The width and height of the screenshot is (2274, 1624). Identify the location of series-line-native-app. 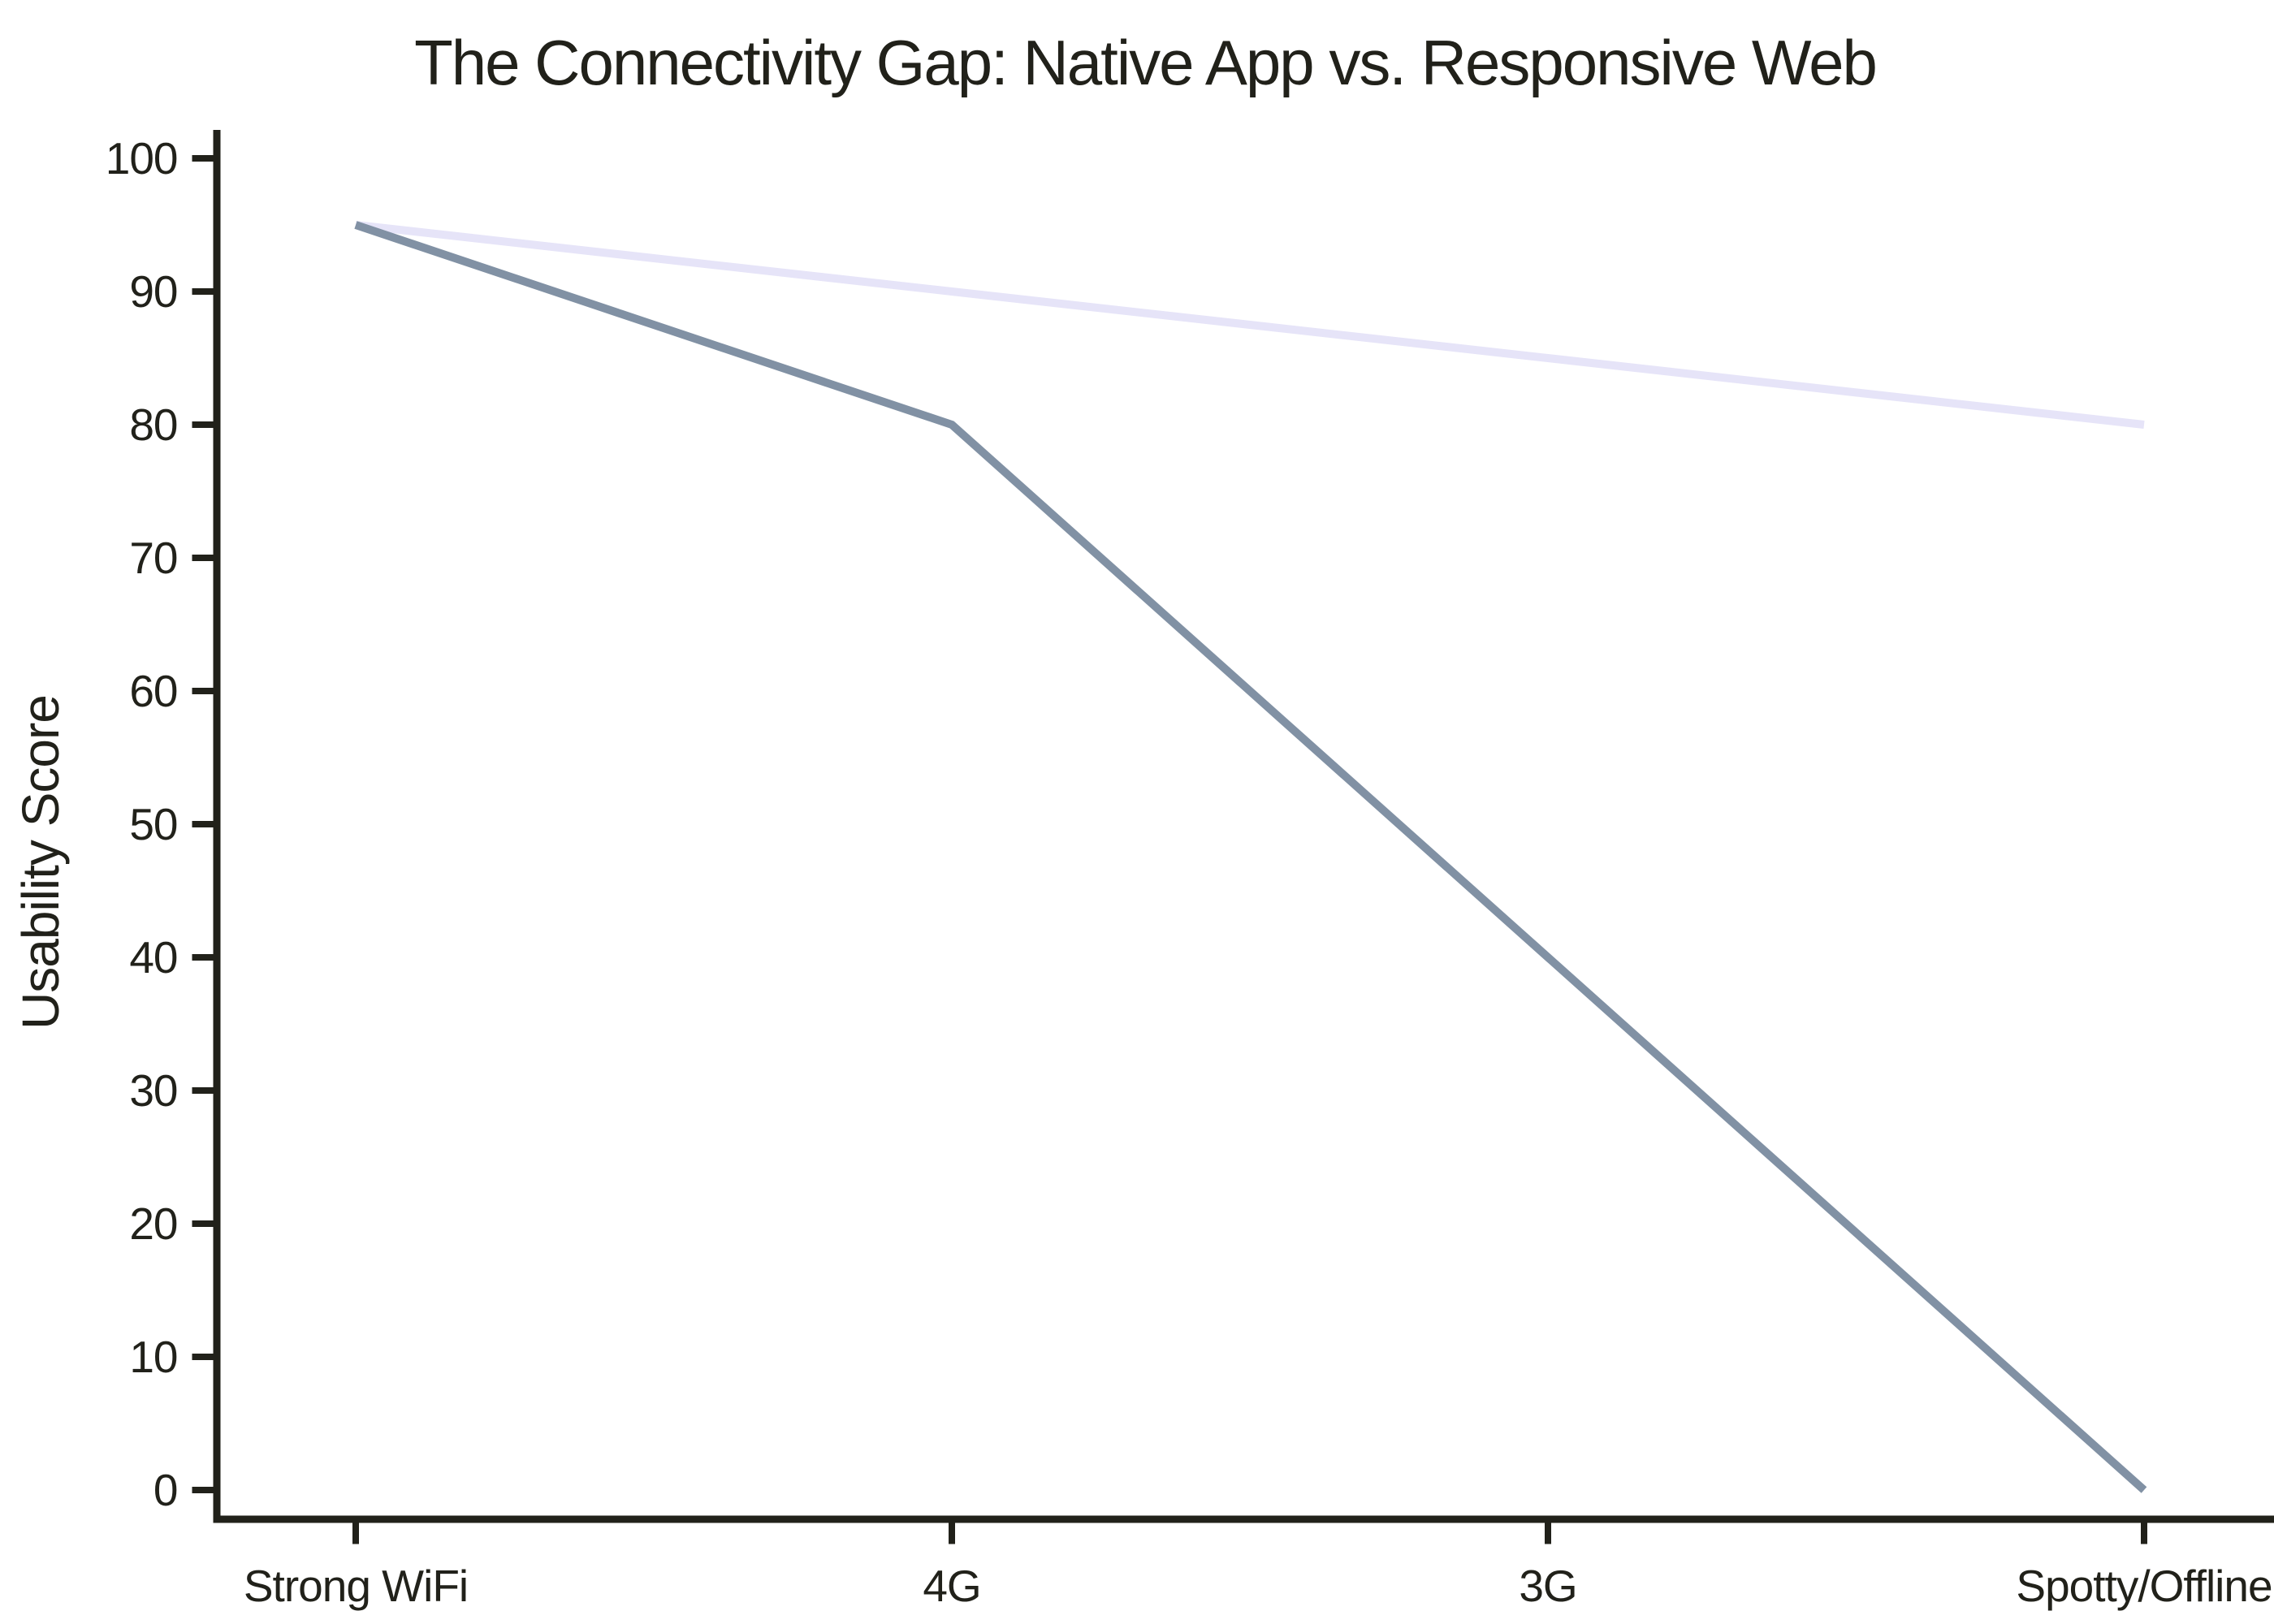
(1250, 325).